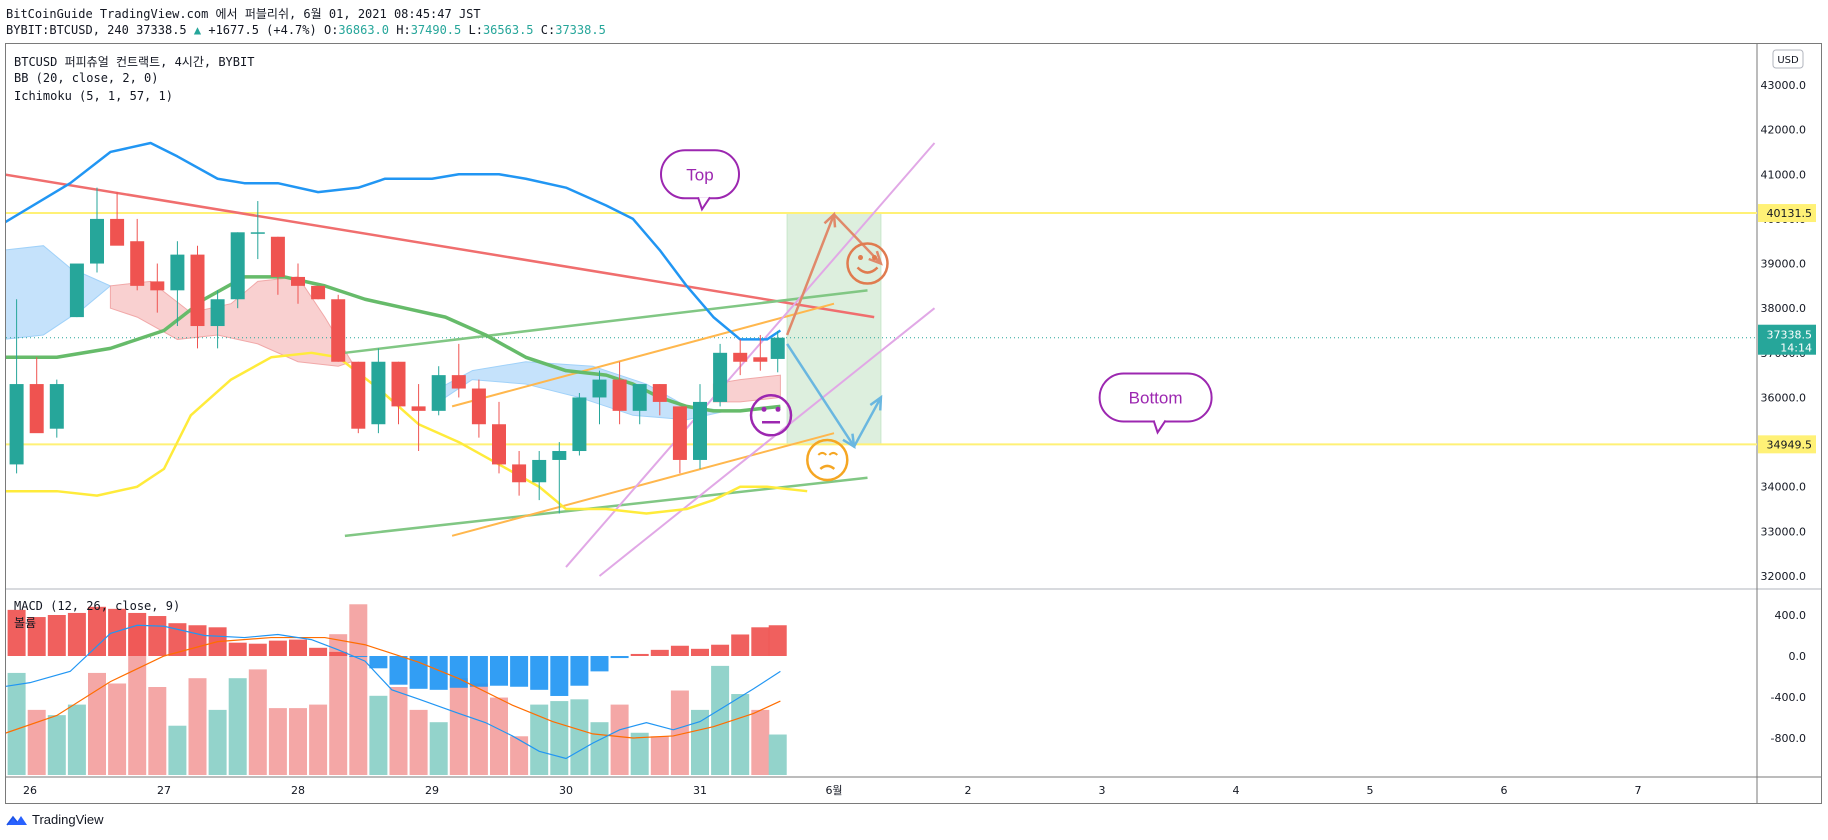 This screenshot has height=840, width=1828. I want to click on level-tag, so click(1787, 444).